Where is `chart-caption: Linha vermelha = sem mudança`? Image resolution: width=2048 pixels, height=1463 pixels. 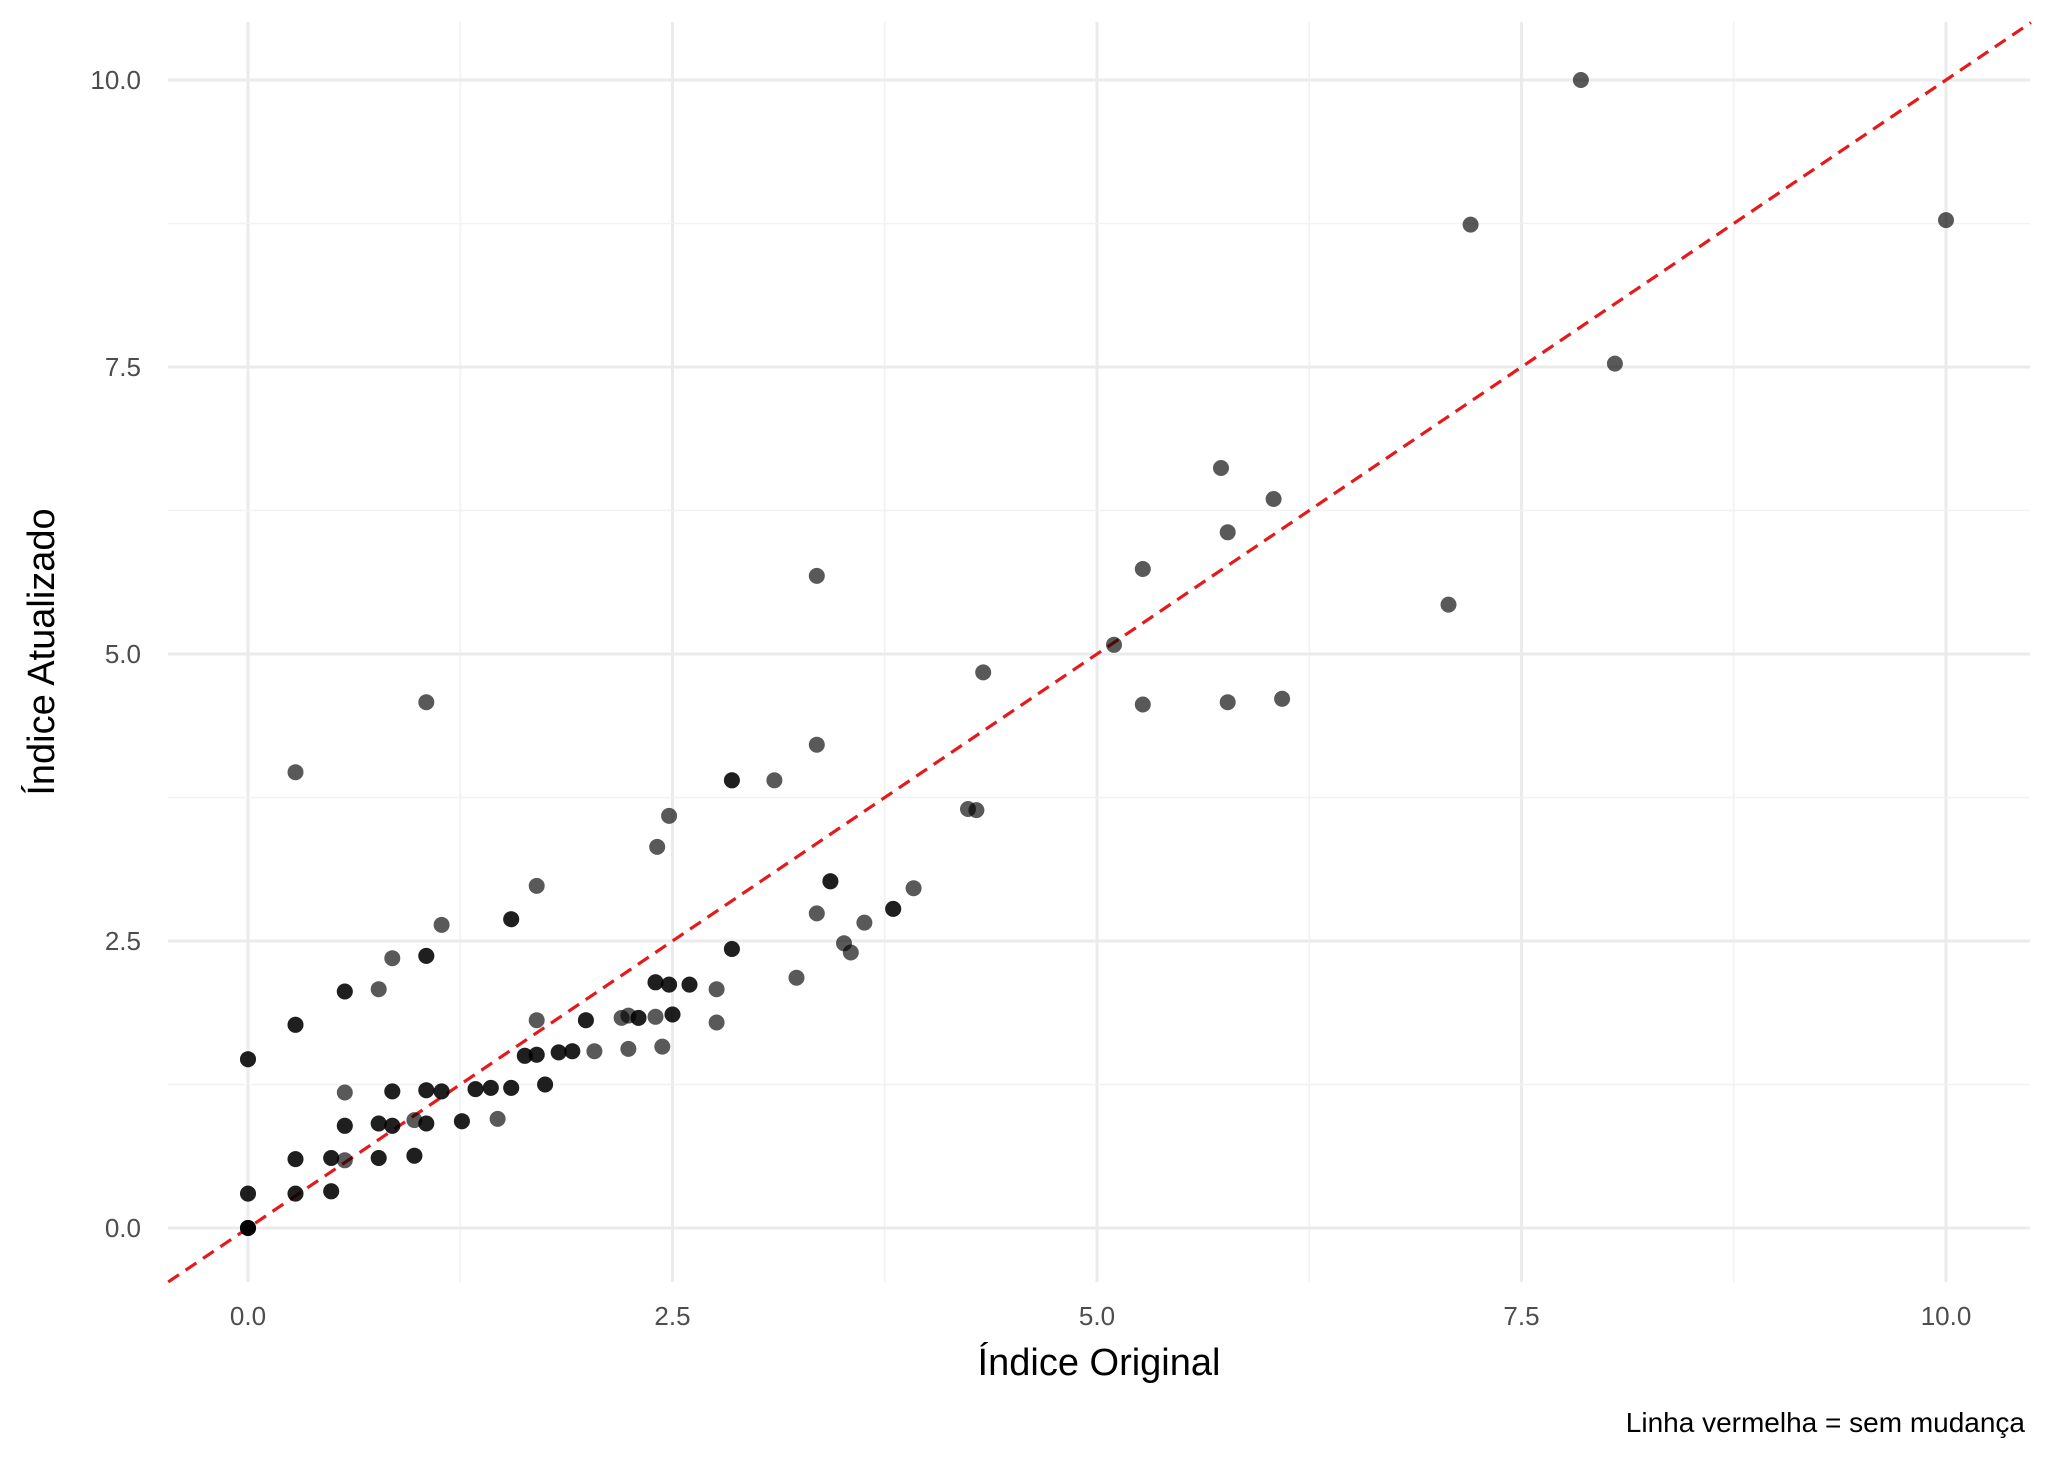 chart-caption: Linha vermelha = sem mudança is located at coordinates (1826, 1422).